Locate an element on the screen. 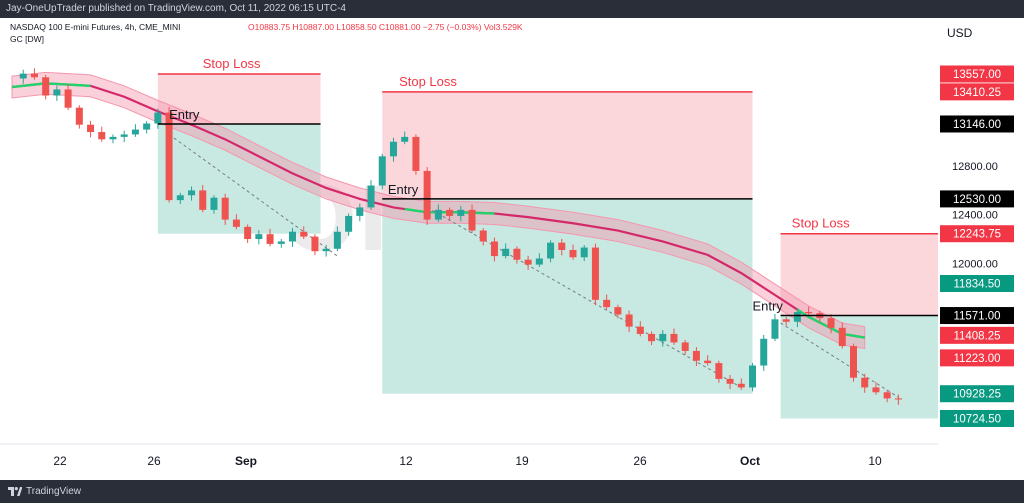 This screenshot has width=1024, height=503. price-tag-text: 10724.50 is located at coordinates (977, 420).